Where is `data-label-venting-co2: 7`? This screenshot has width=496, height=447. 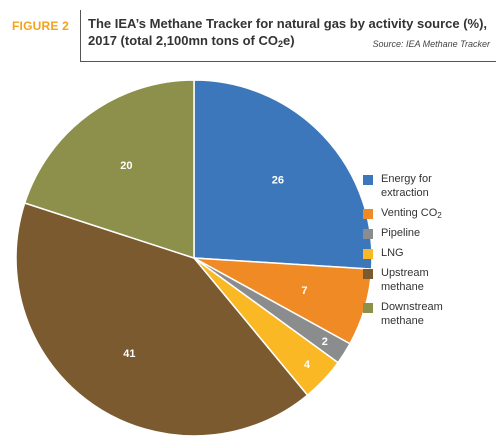 data-label-venting-co2: 7 is located at coordinates (304, 291).